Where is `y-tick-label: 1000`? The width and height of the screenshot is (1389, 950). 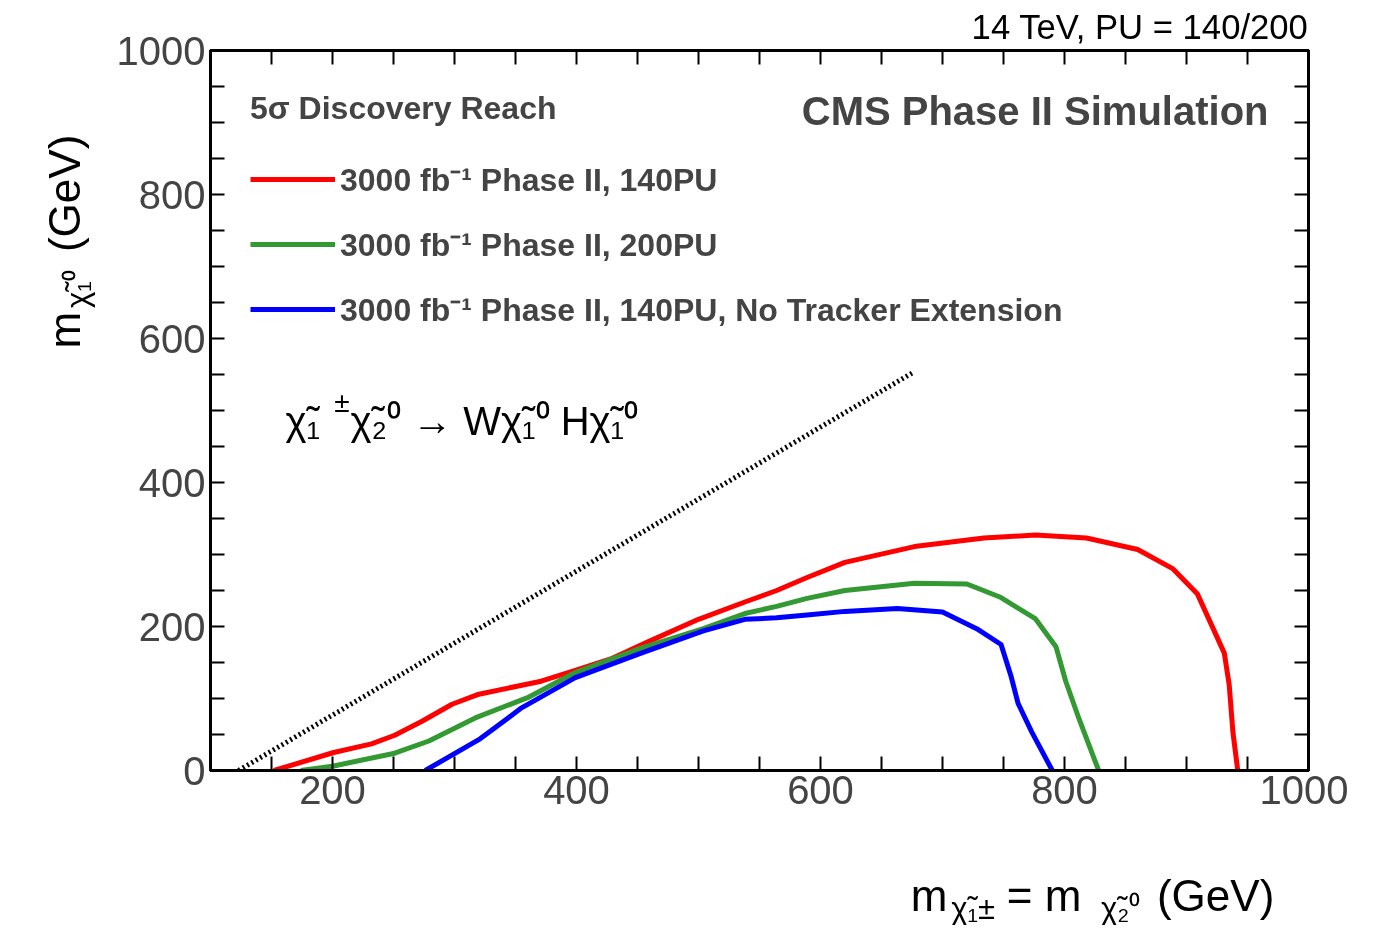
y-tick-label: 1000 is located at coordinates (161, 50).